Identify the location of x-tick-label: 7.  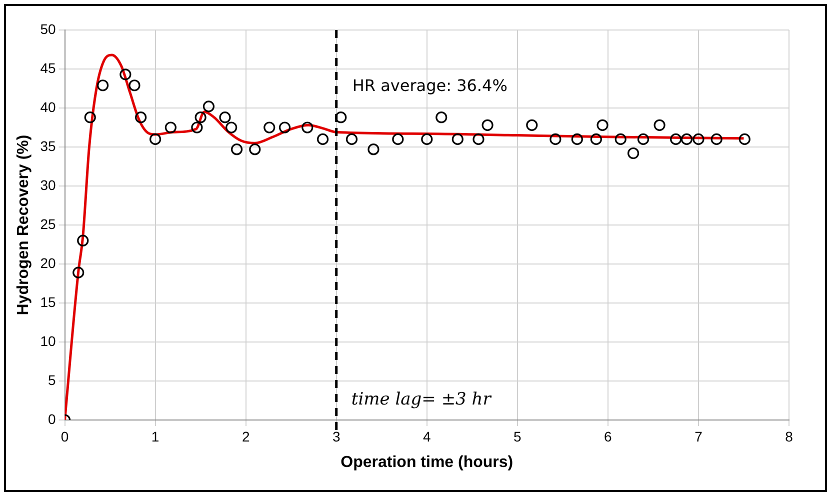
(698, 436).